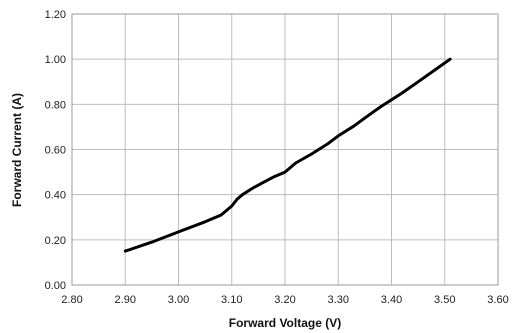 The height and width of the screenshot is (333, 521). Describe the element at coordinates (497, 300) in the screenshot. I see `x-tick-label: 3.60` at that location.